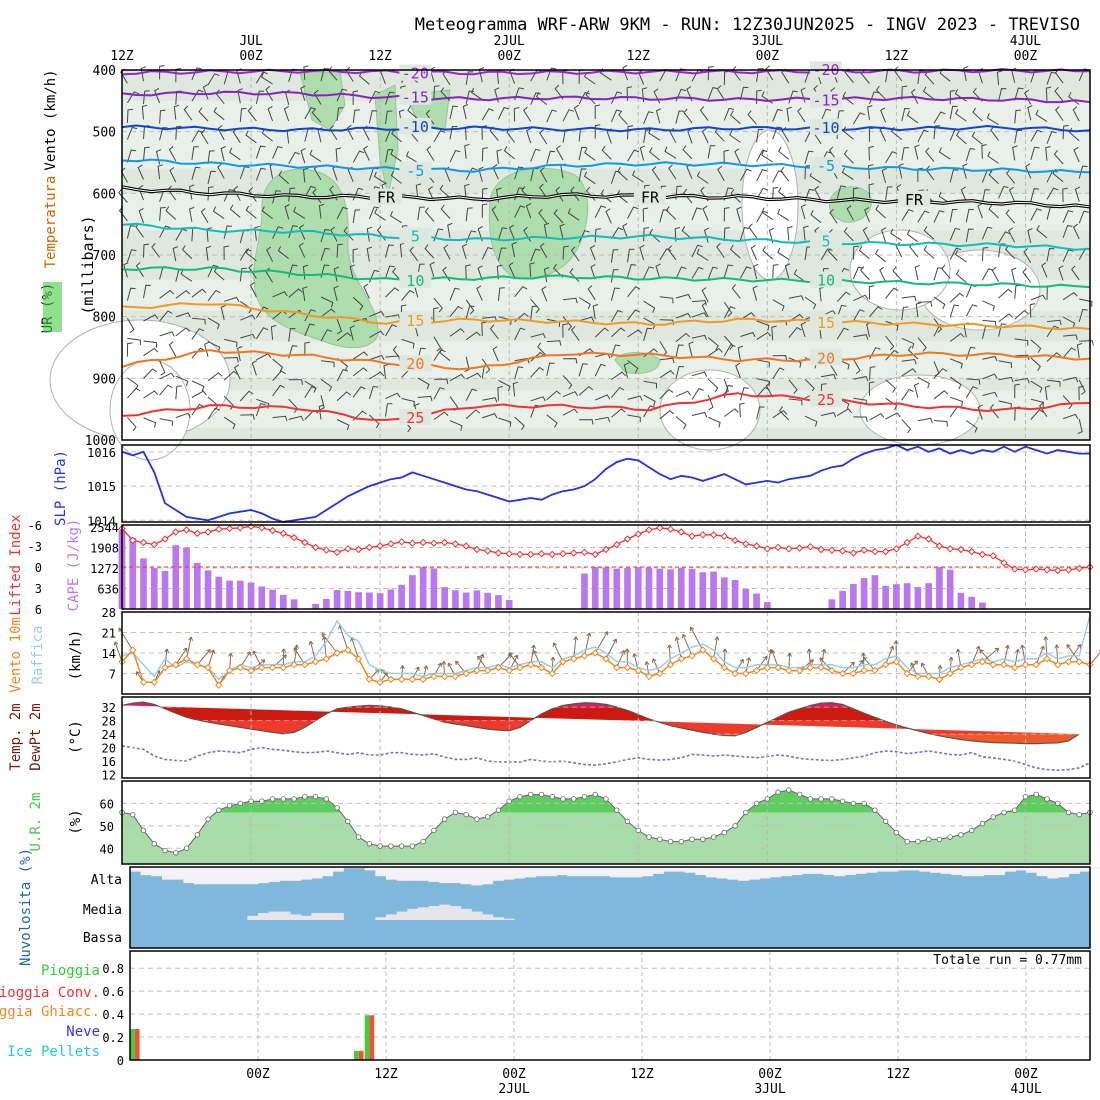 The width and height of the screenshot is (1100, 1100). What do you see at coordinates (610, 907) in the screenshot?
I see `cloud-frame` at bounding box center [610, 907].